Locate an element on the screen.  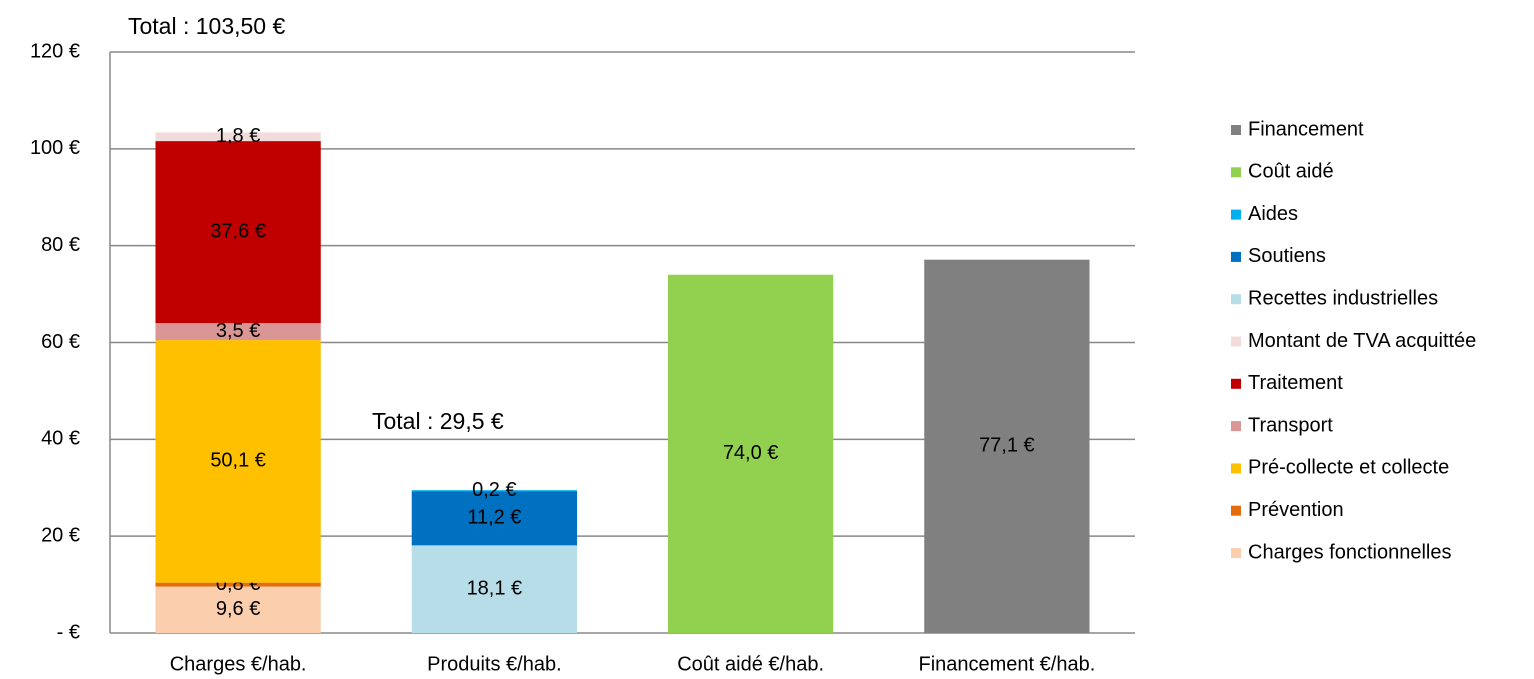
data-label: 9,6 € is located at coordinates (238, 609).